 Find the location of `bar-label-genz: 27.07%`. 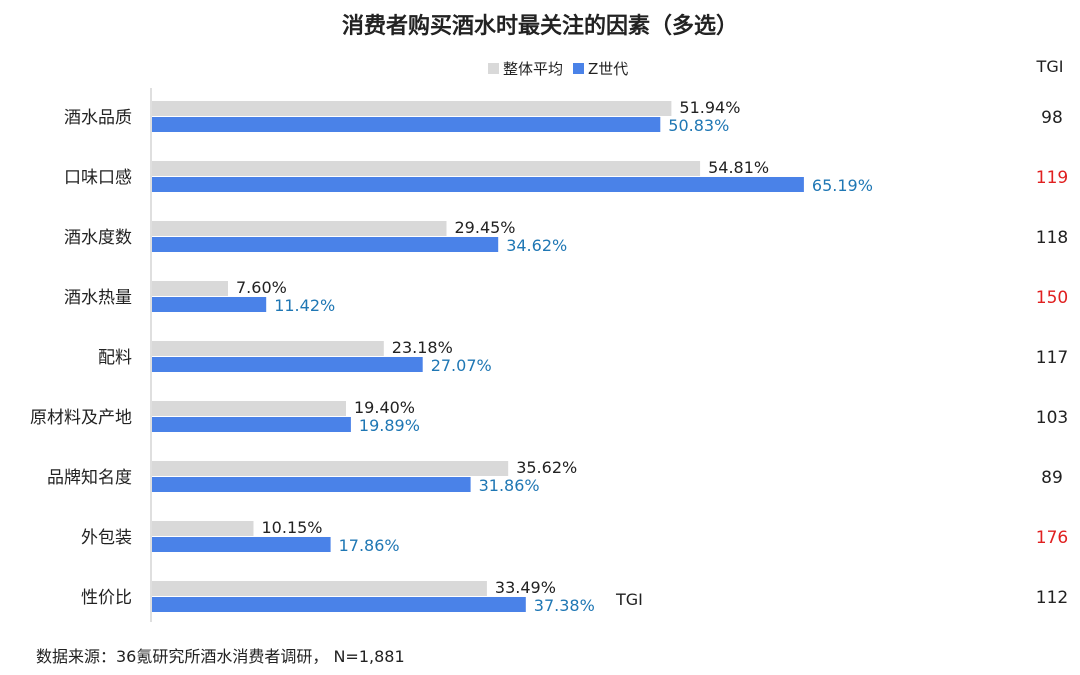

bar-label-genz: 27.07% is located at coordinates (461, 365).